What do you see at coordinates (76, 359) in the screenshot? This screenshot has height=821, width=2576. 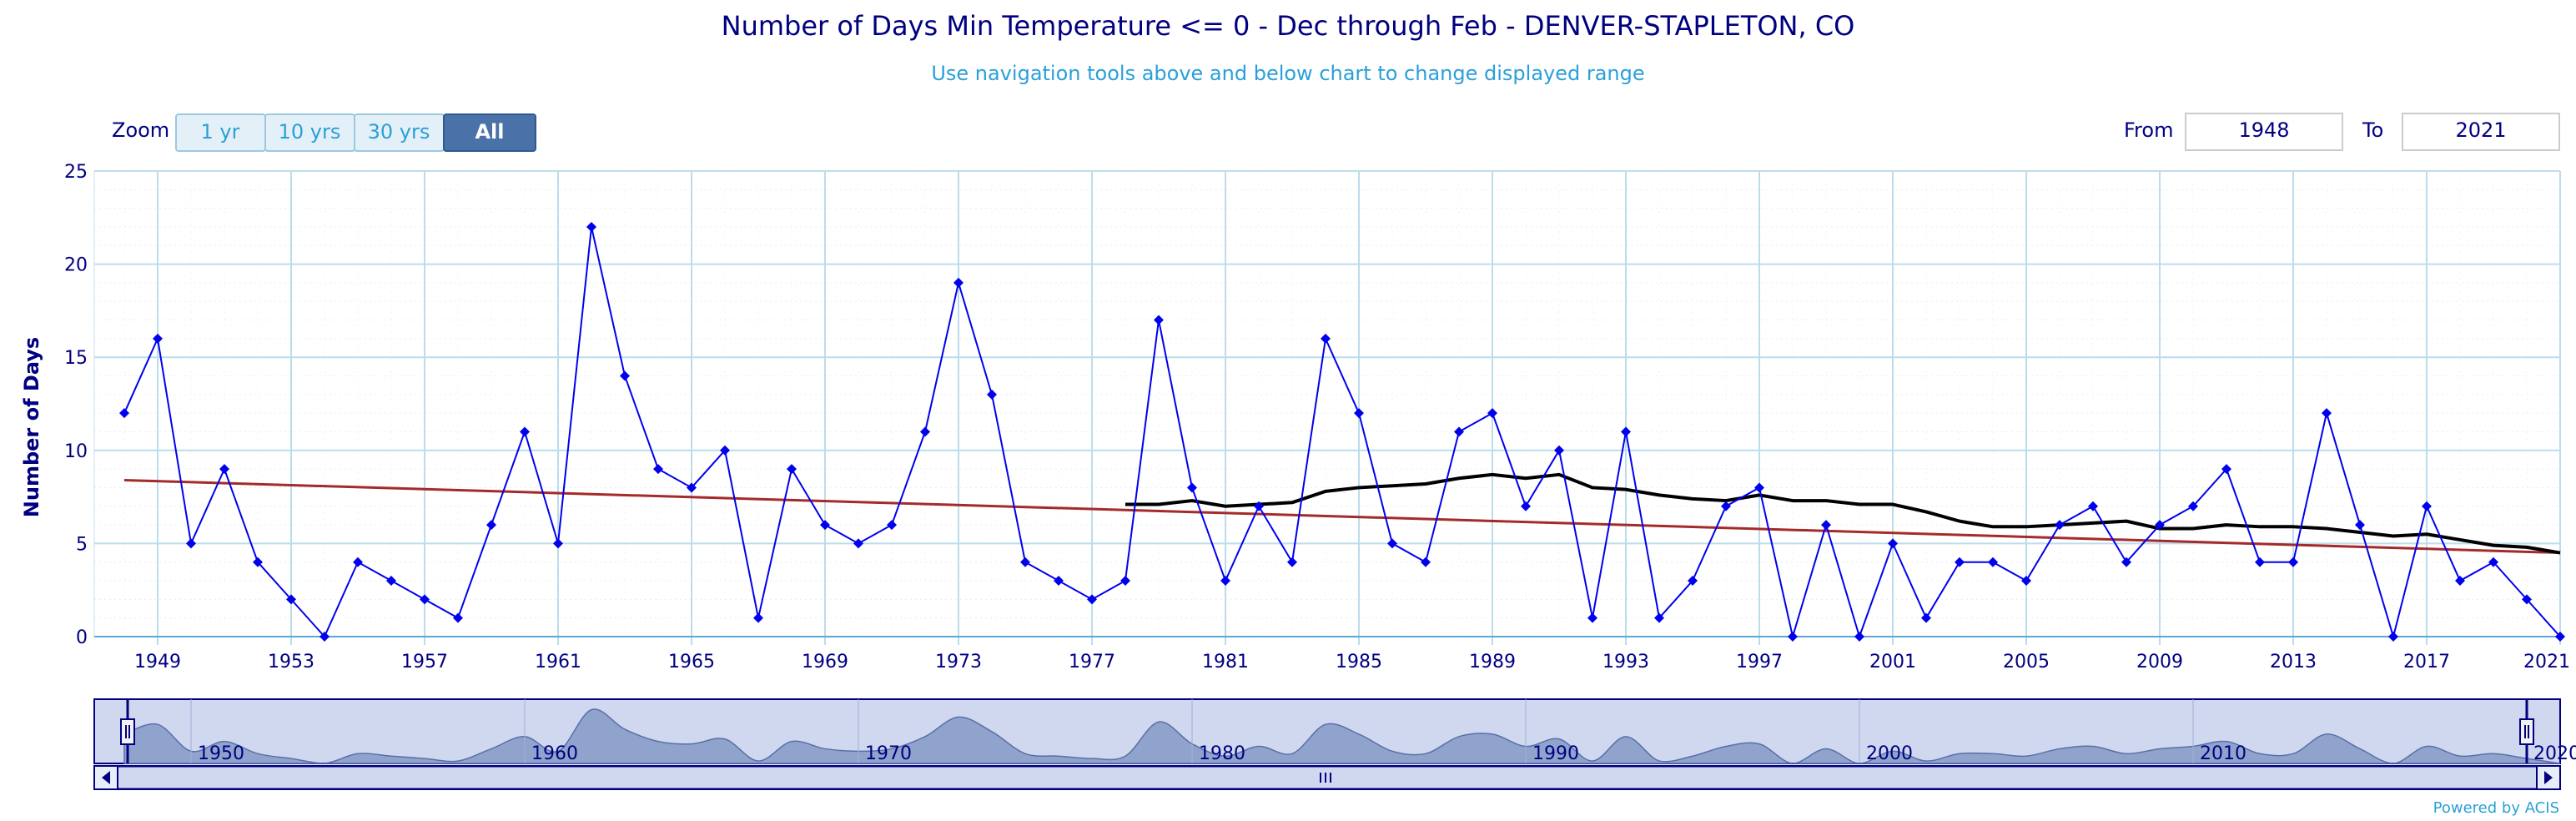 I see `y-tick-label: 15` at bounding box center [76, 359].